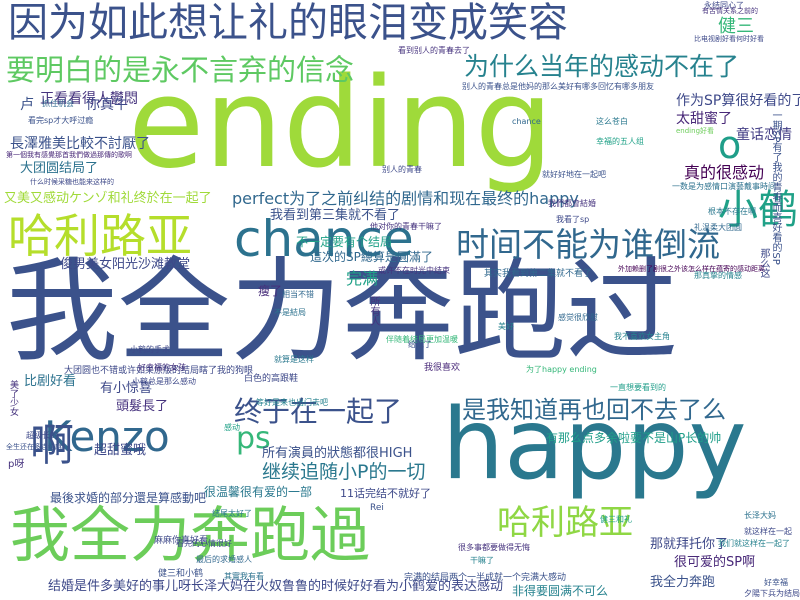  I want to click on word-just-together: 就这样在一起, so click(768, 531).